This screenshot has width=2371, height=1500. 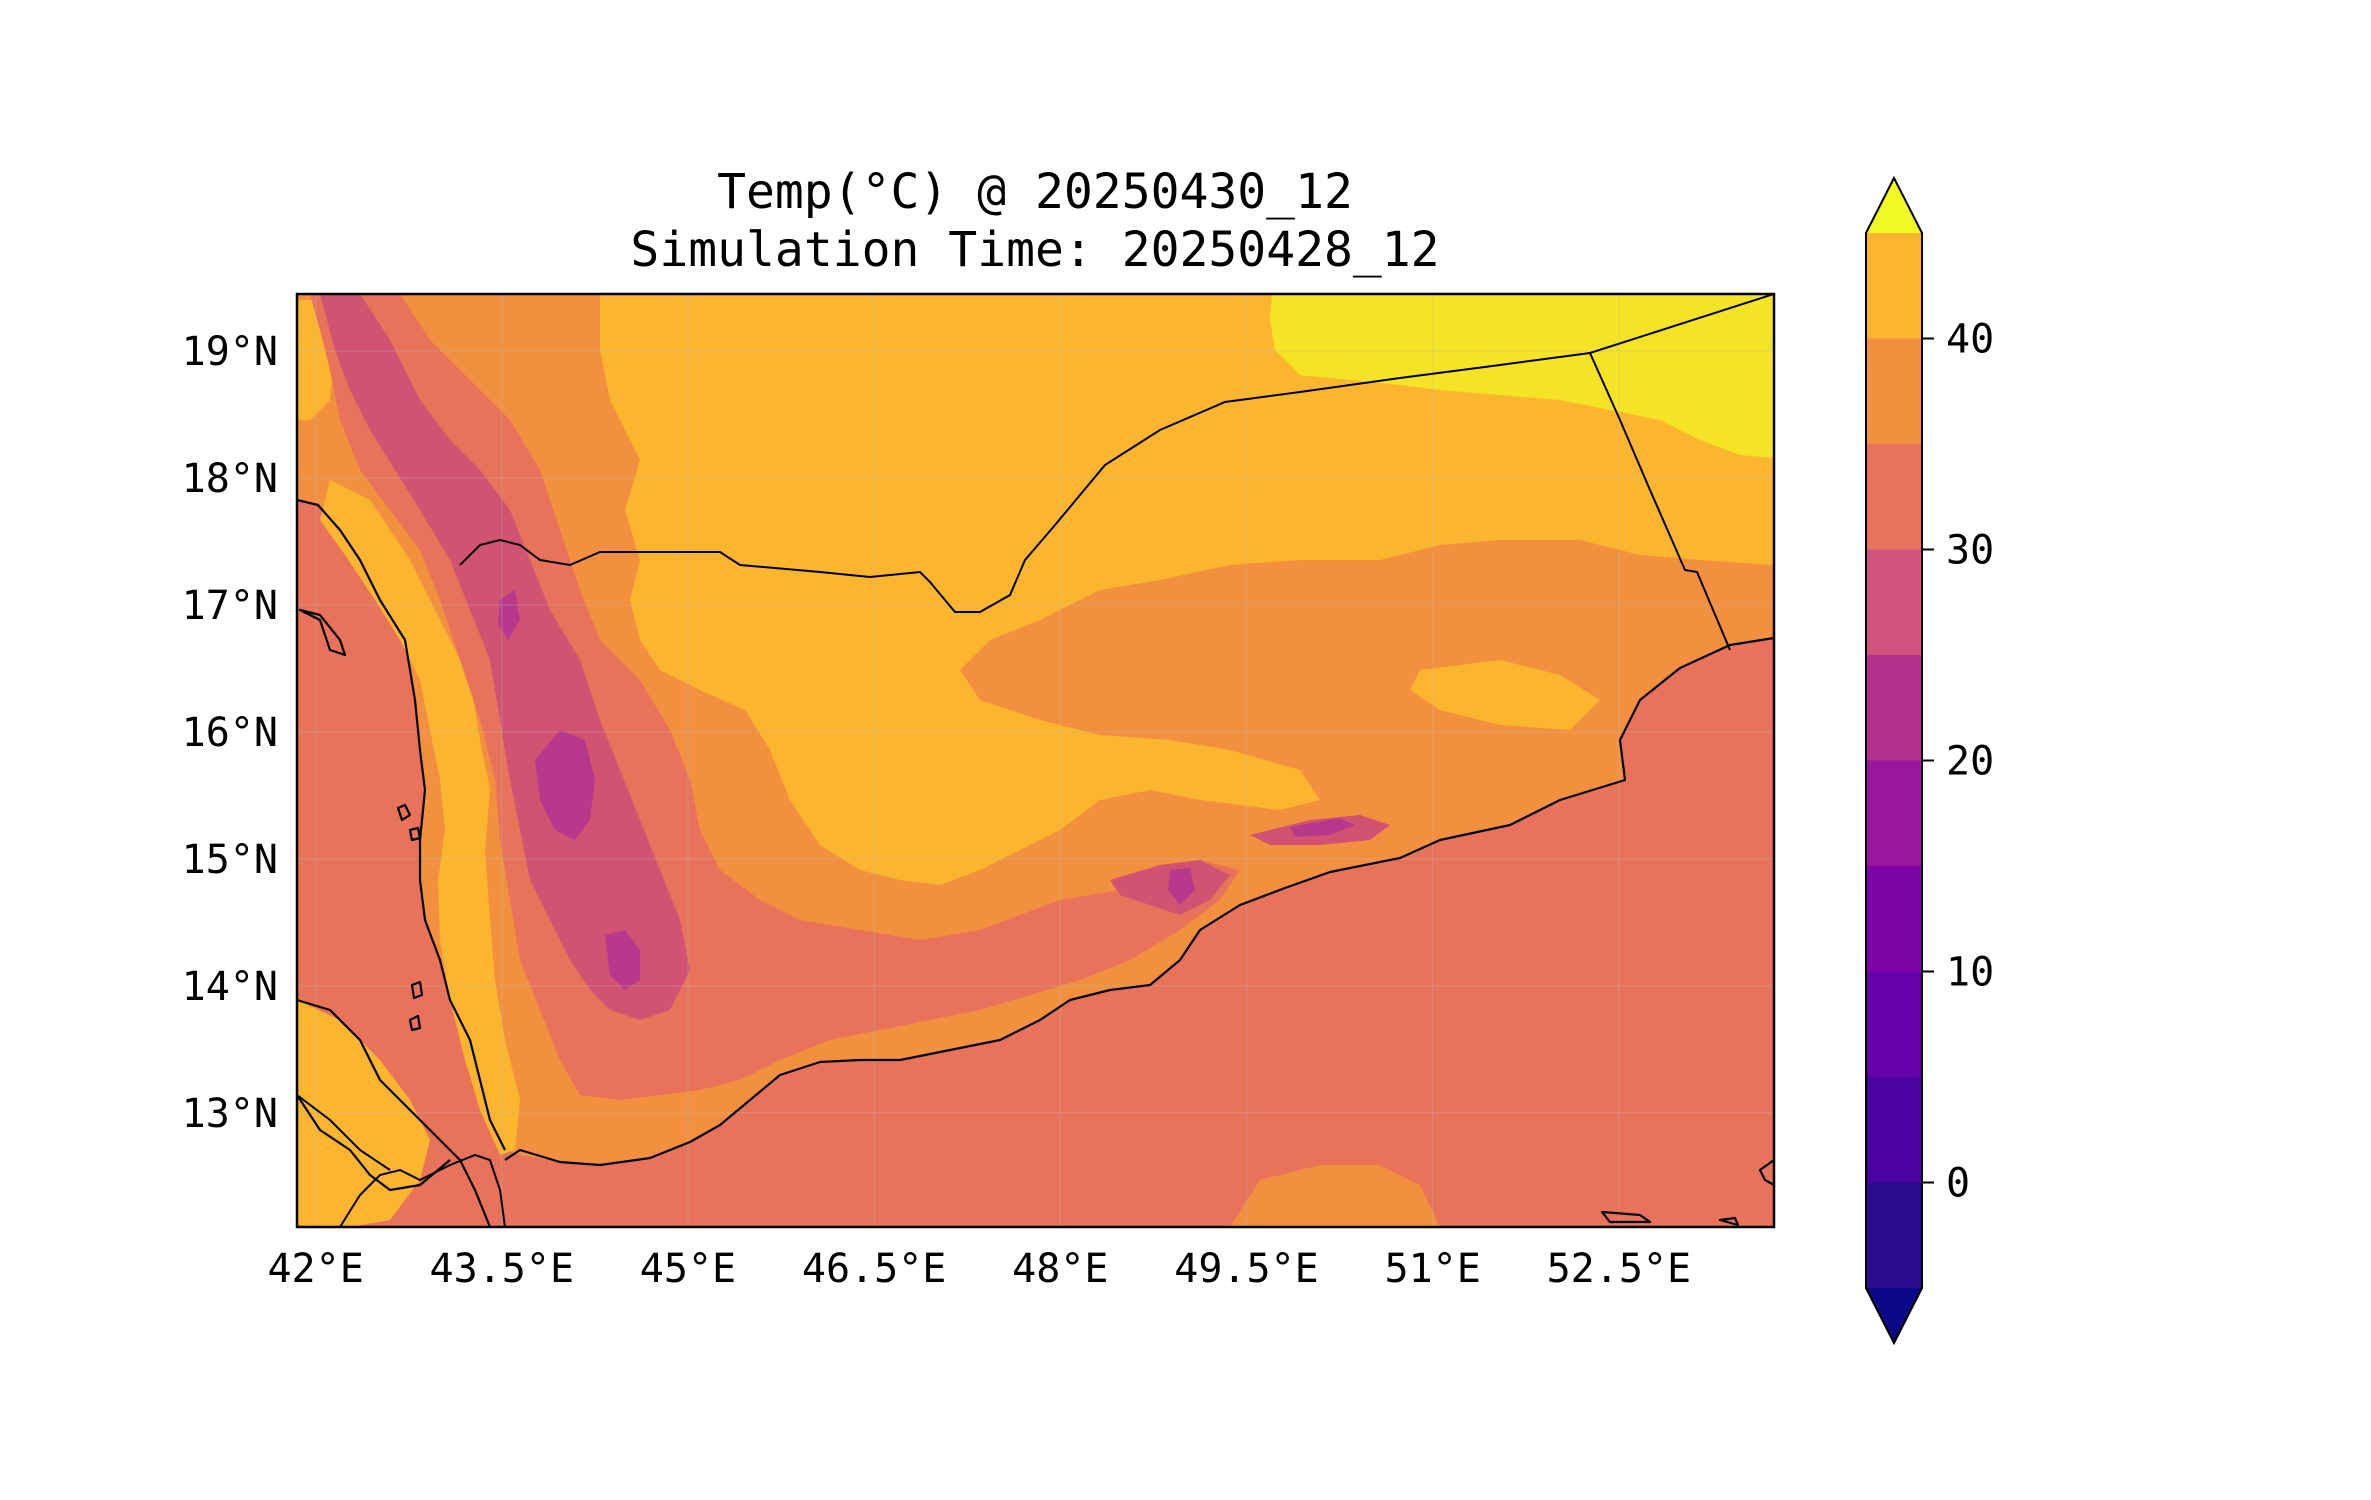 I want to click on land-temp-35-40-east, so click(x=1505, y=695).